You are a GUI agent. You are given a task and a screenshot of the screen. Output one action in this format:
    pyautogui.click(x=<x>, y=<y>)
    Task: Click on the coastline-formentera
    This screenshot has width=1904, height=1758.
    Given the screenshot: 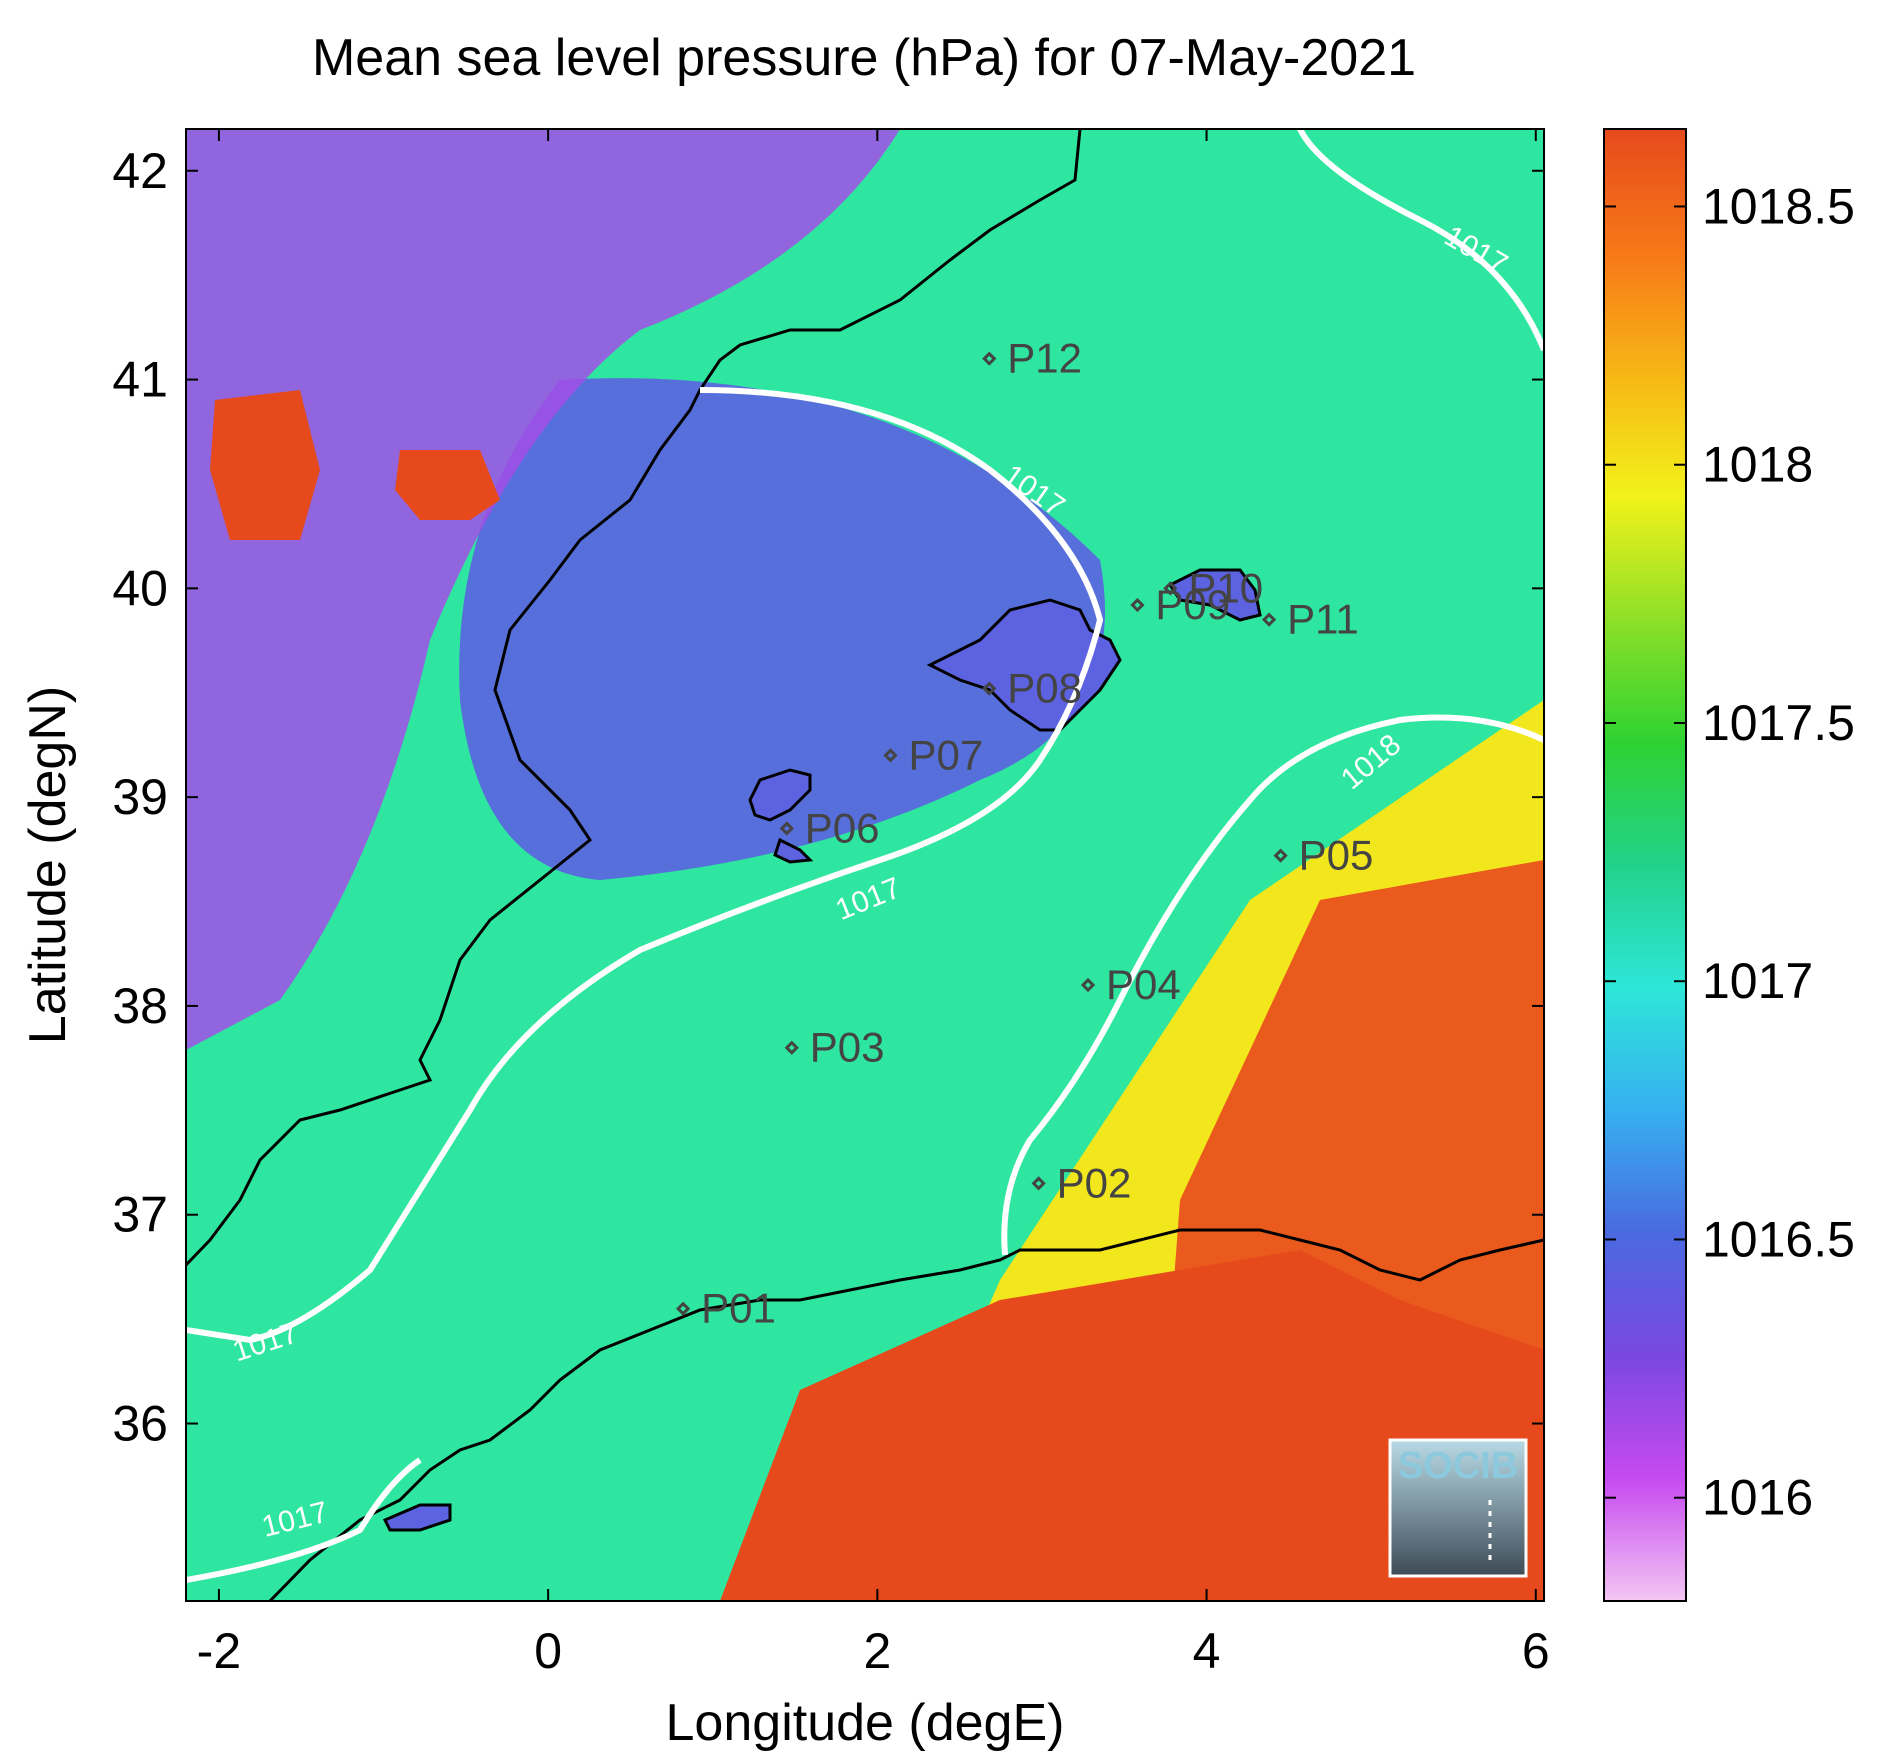 What is the action you would take?
    pyautogui.click(x=793, y=850)
    